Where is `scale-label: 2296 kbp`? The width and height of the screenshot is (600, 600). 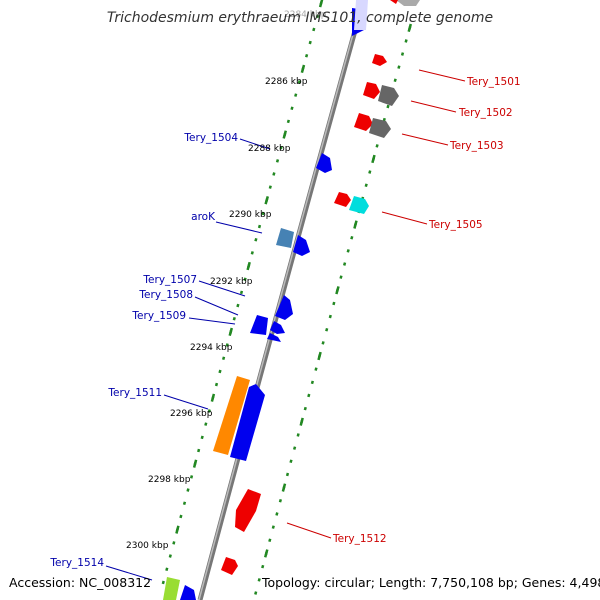
scale-label: 2296 kbp is located at coordinates (191, 414).